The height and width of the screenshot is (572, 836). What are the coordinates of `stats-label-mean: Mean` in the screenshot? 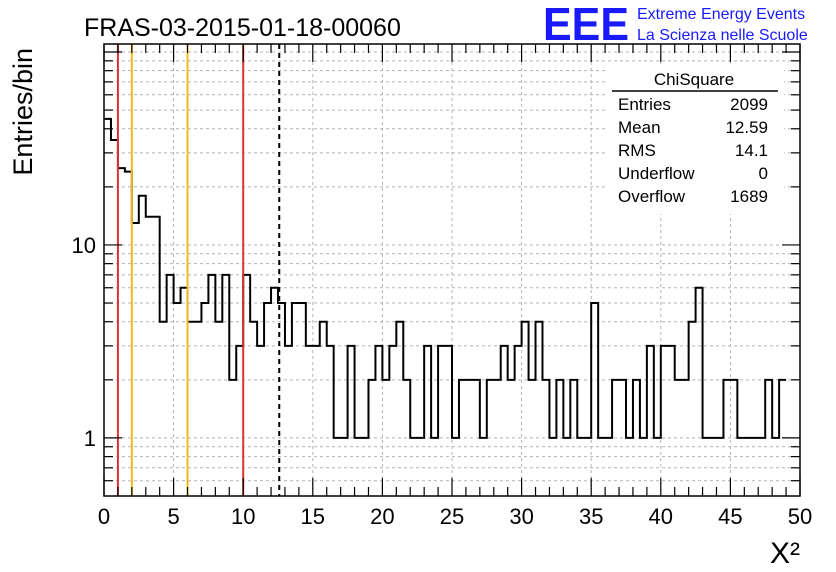 It's located at (639, 127).